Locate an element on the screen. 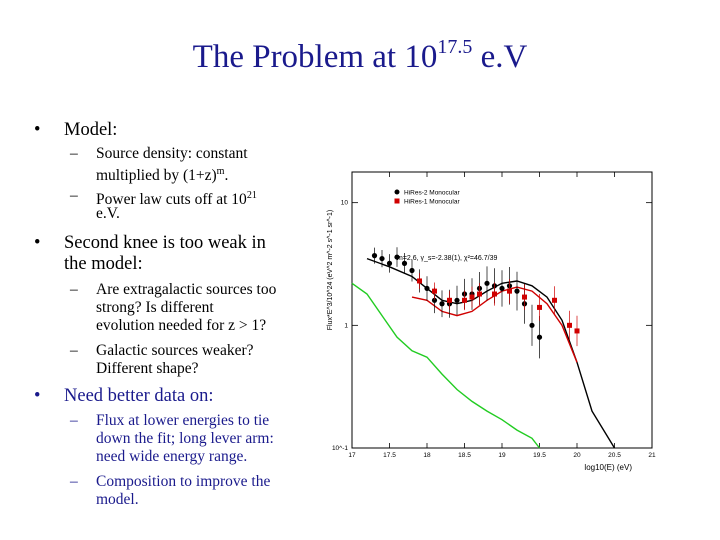 The width and height of the screenshot is (720, 540). slide-title: The Problem at 1017.5 e.V is located at coordinates (360, 55).